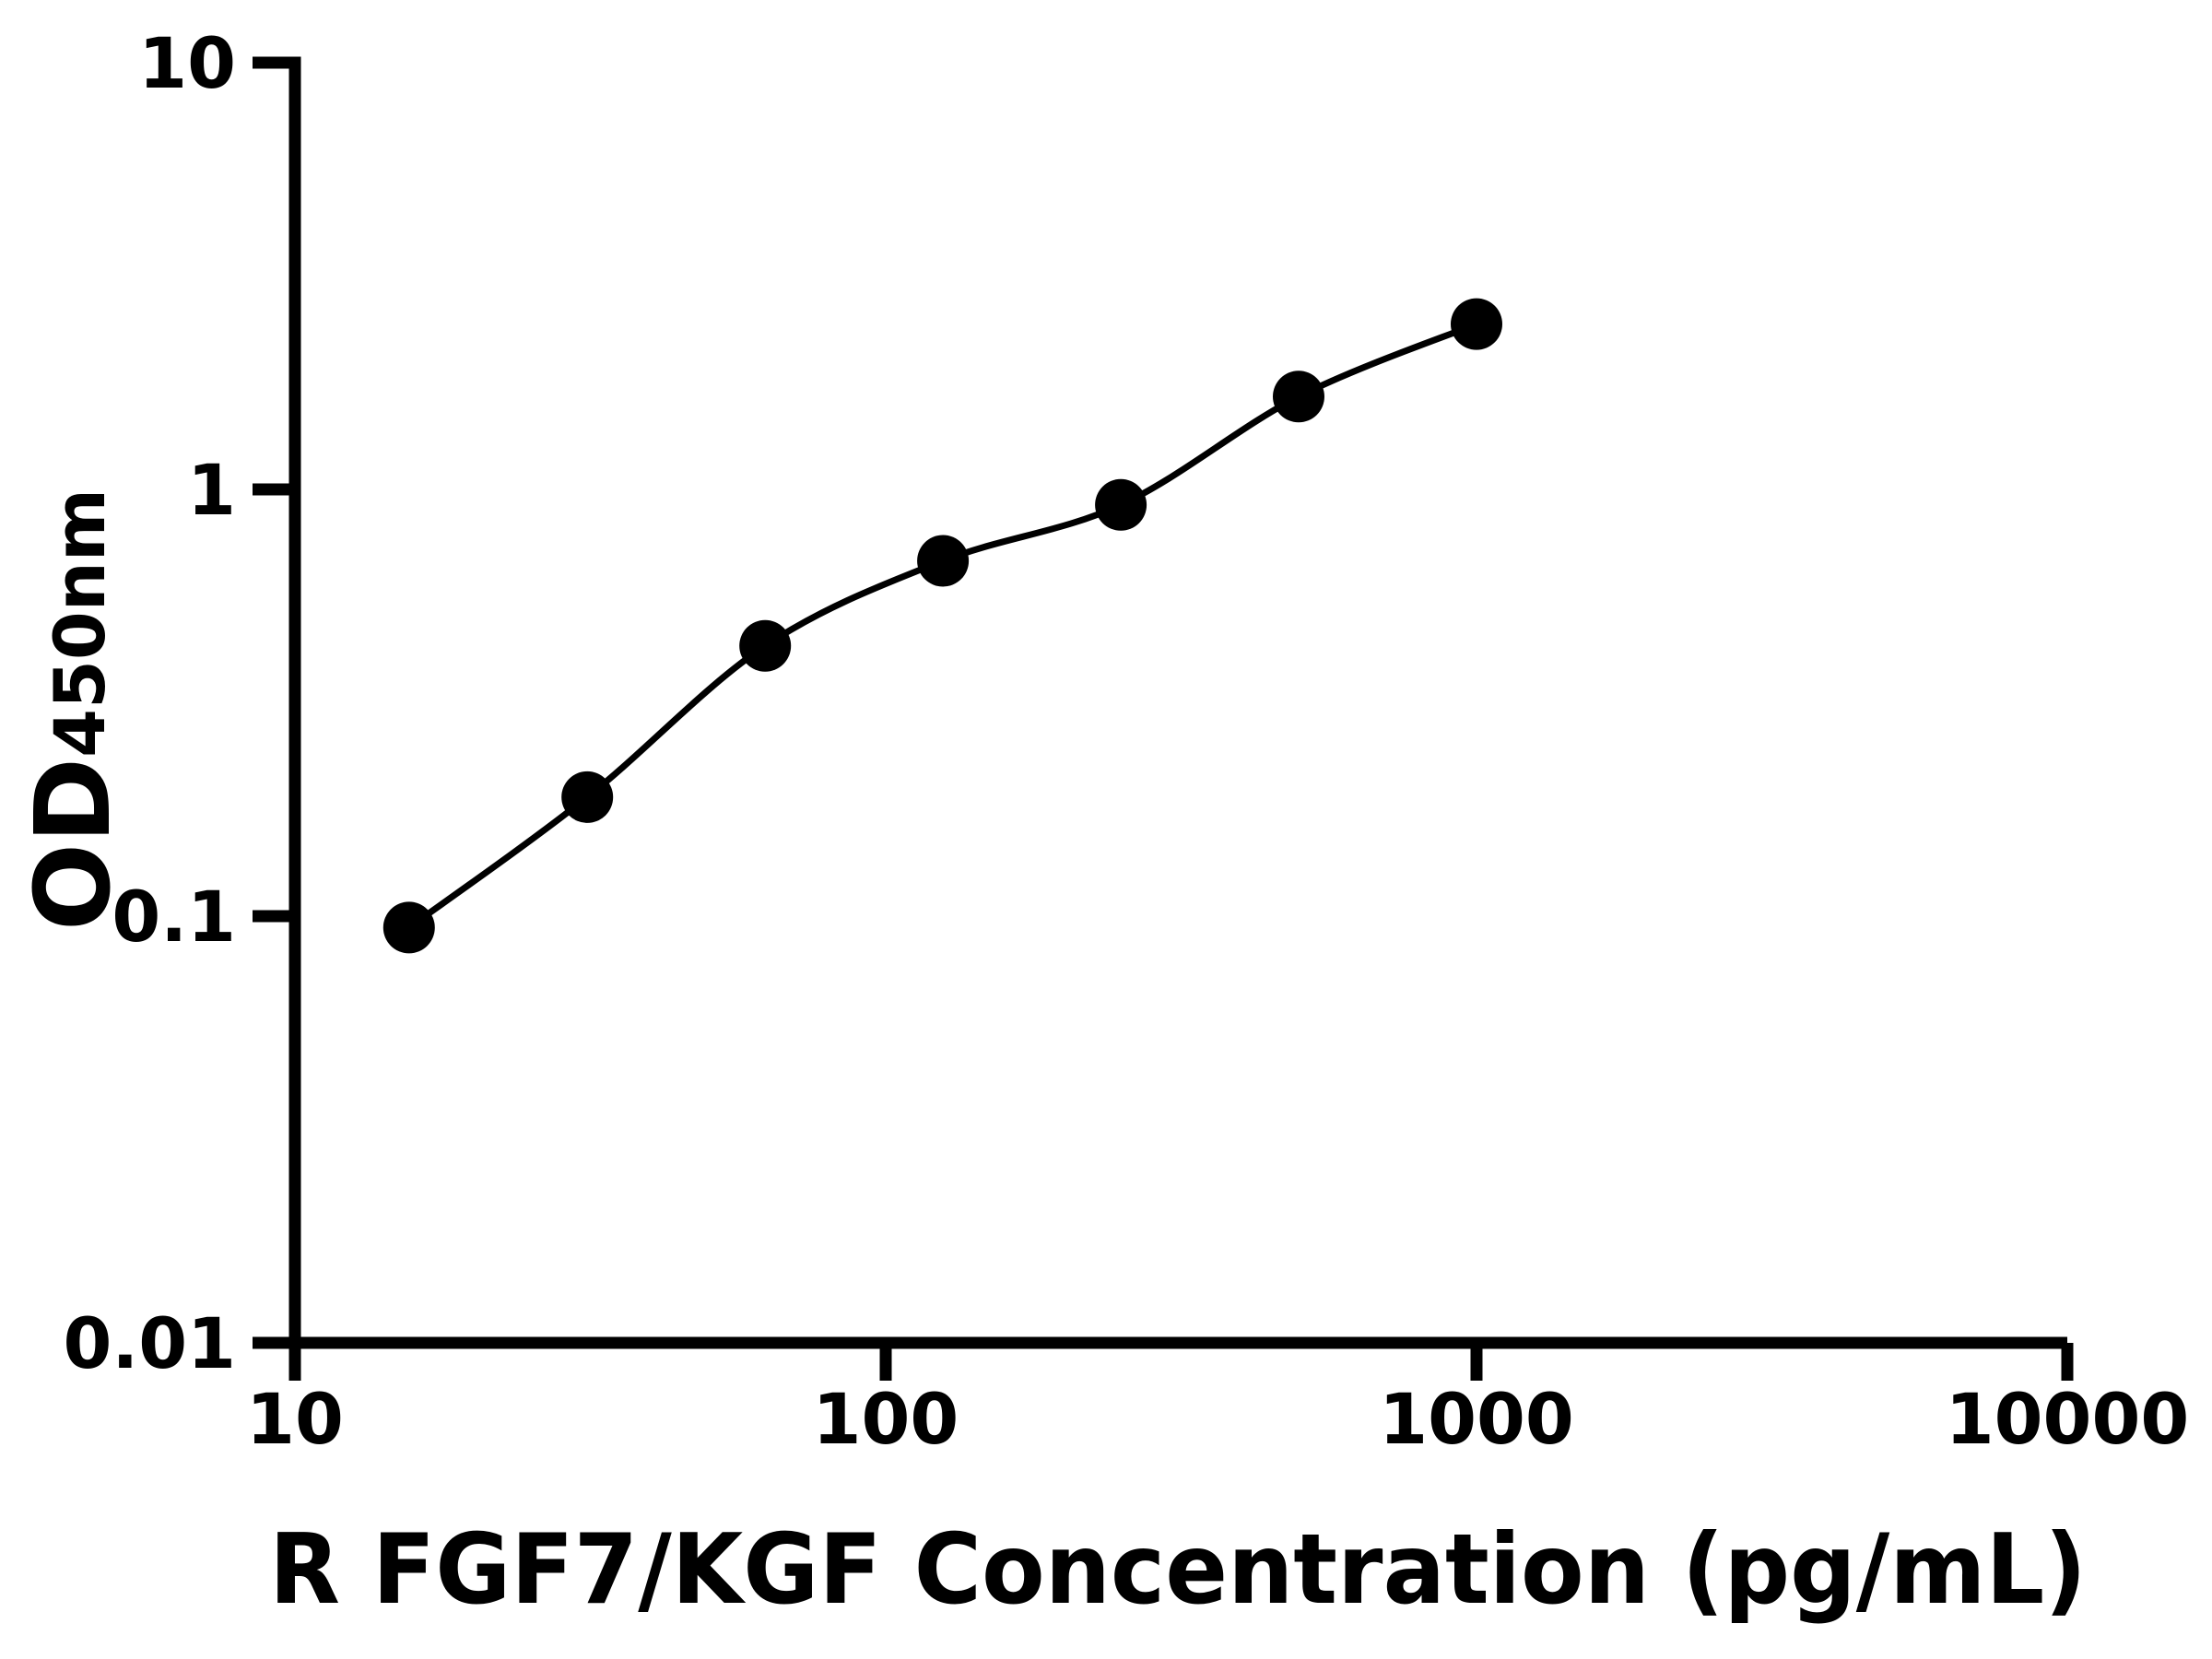 The height and width of the screenshot is (1659, 2212). Describe the element at coordinates (211, 490) in the screenshot. I see `y-tick-label: 1` at that location.